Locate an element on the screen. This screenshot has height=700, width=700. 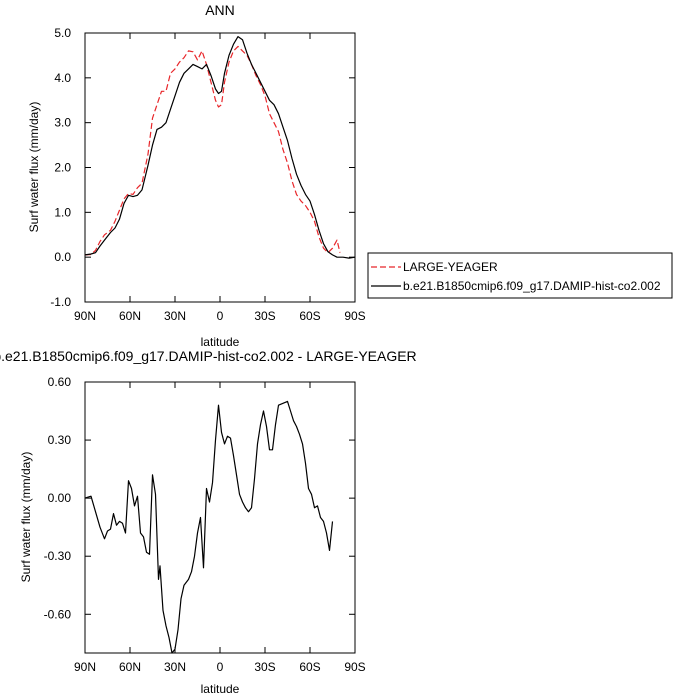
bottom-chart-series is located at coordinates (209, 527).